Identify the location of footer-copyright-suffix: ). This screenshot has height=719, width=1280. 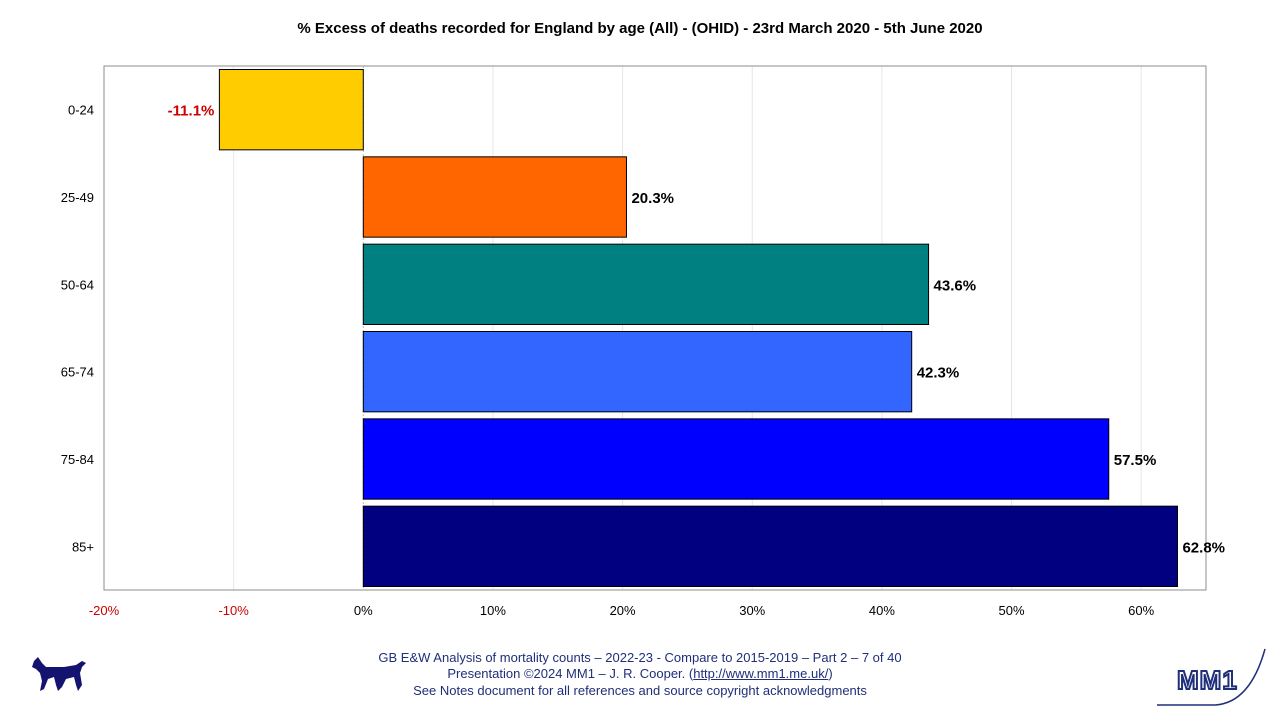
(830, 673).